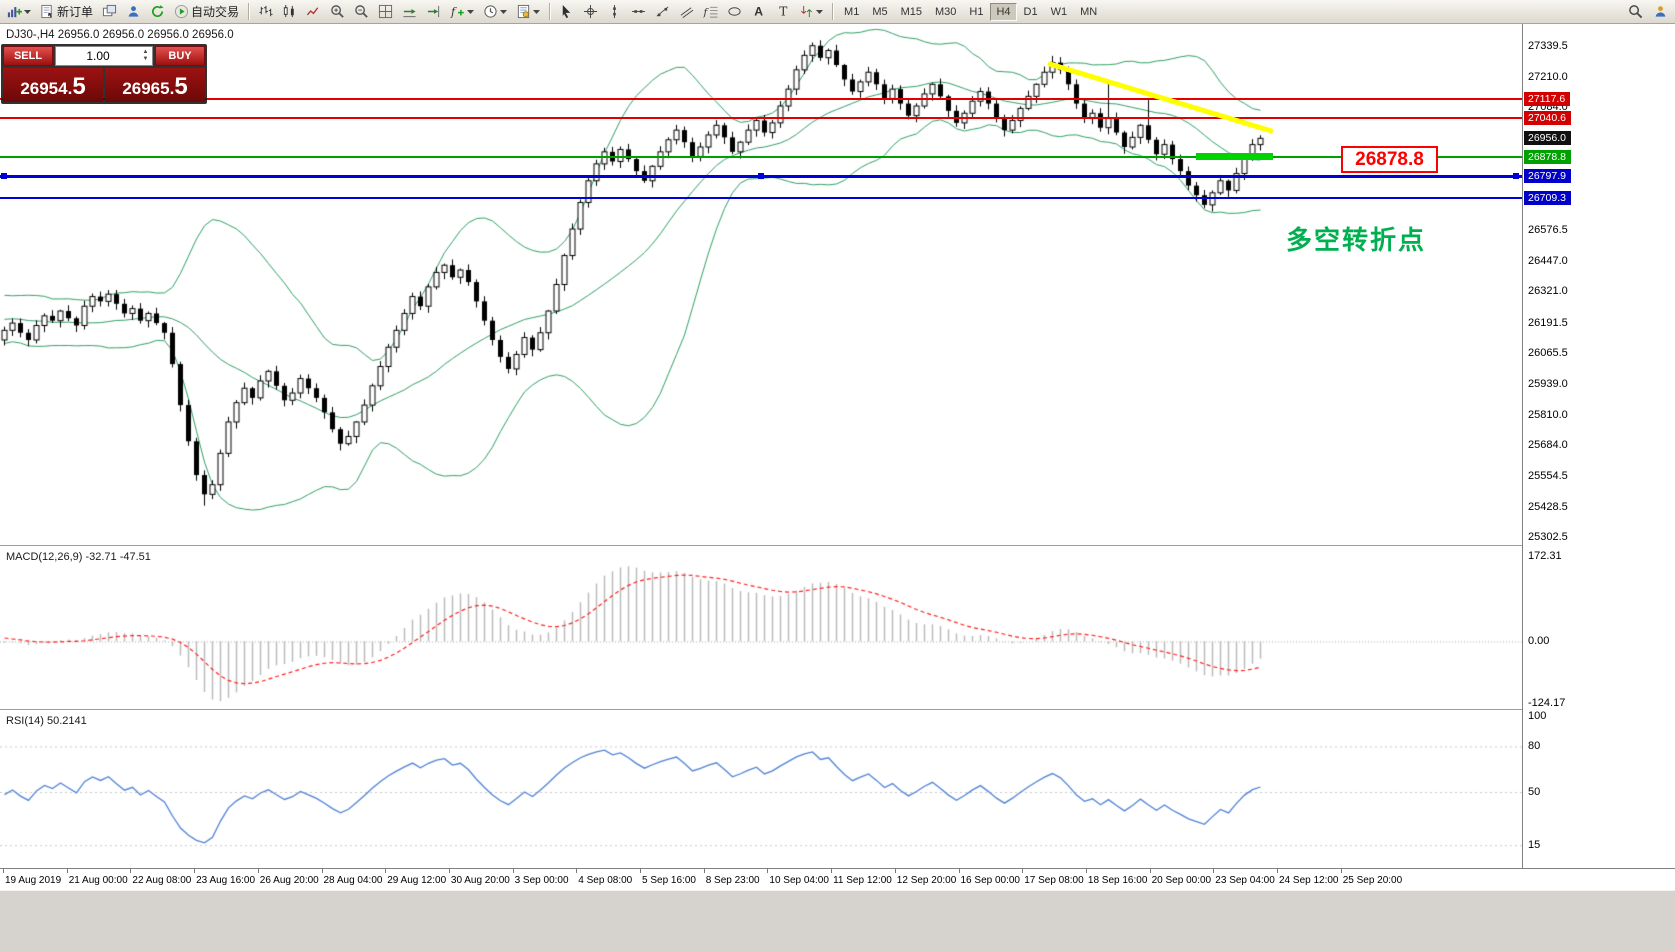 Image resolution: width=1675 pixels, height=951 pixels. I want to click on timeframe-w1: W1, so click(1059, 11).